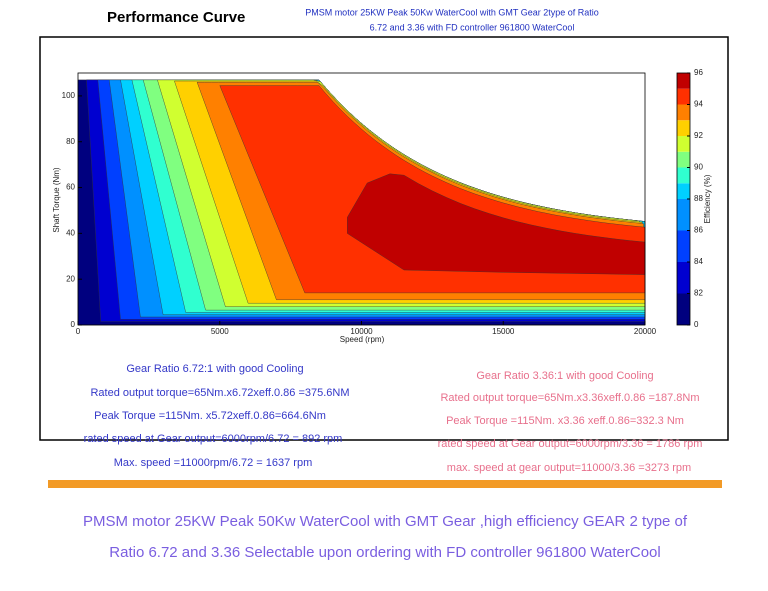 The height and width of the screenshot is (591, 768). Describe the element at coordinates (70, 187) in the screenshot. I see `y-tick-label: 60` at that location.